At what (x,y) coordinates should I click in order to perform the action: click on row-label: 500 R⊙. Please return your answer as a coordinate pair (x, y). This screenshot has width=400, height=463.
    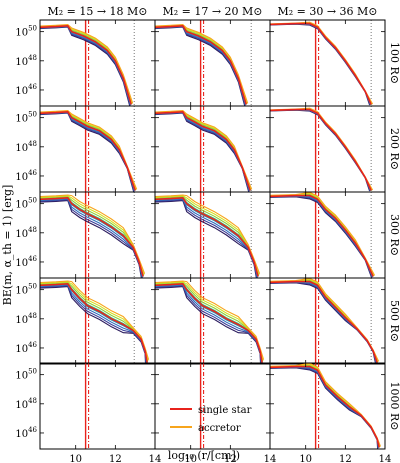
    Looking at the image, I should click on (394, 321).